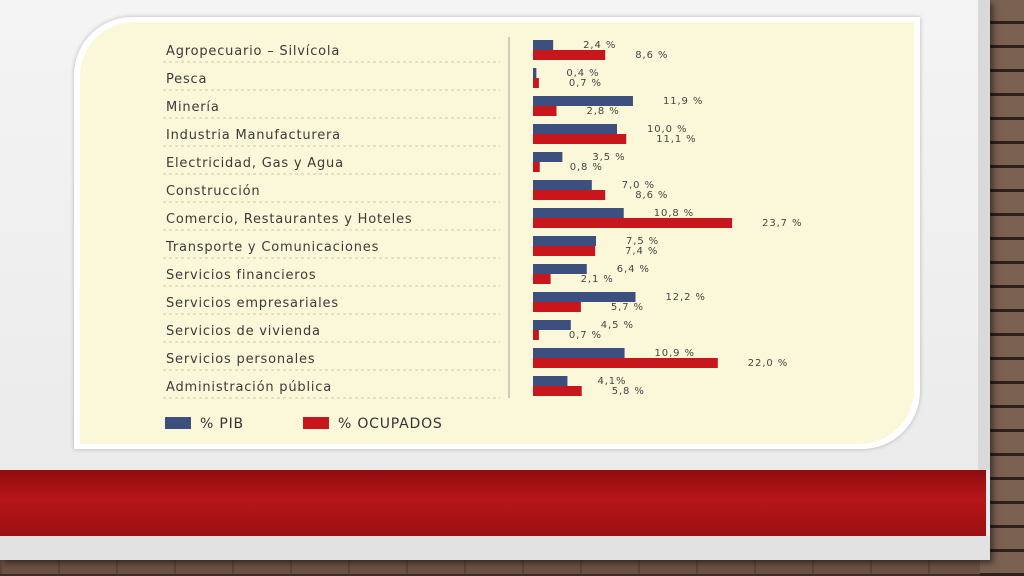 This screenshot has height=576, width=1024. Describe the element at coordinates (675, 353) in the screenshot. I see `value-label-pib: 10,9 %` at that location.